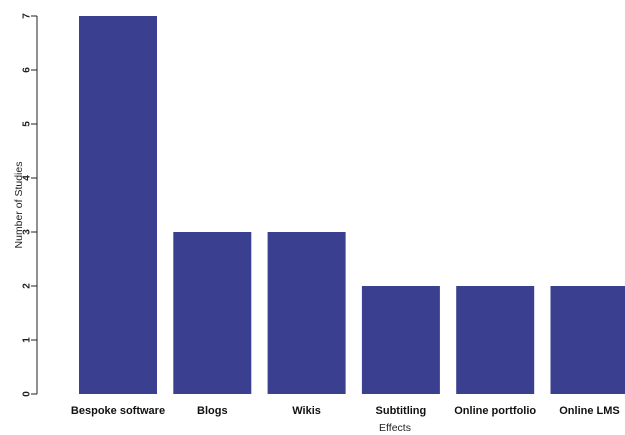 This screenshot has height=435, width=625. Describe the element at coordinates (27, 286) in the screenshot. I see `y-tick-label: 2` at that location.